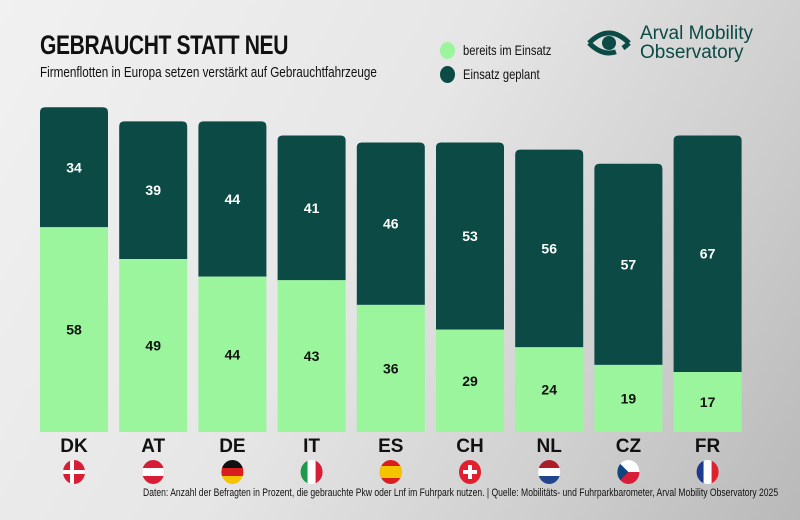 The width and height of the screenshot is (800, 520). I want to click on data-label-geplant: 57, so click(629, 264).